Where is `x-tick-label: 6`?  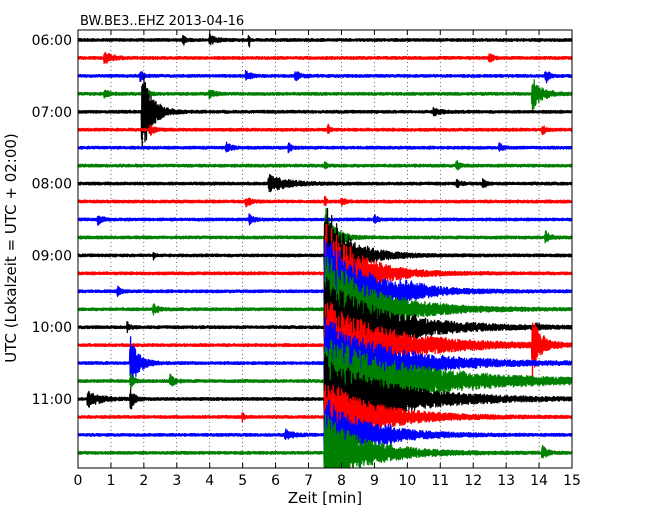
x-tick-label: 6 is located at coordinates (275, 481).